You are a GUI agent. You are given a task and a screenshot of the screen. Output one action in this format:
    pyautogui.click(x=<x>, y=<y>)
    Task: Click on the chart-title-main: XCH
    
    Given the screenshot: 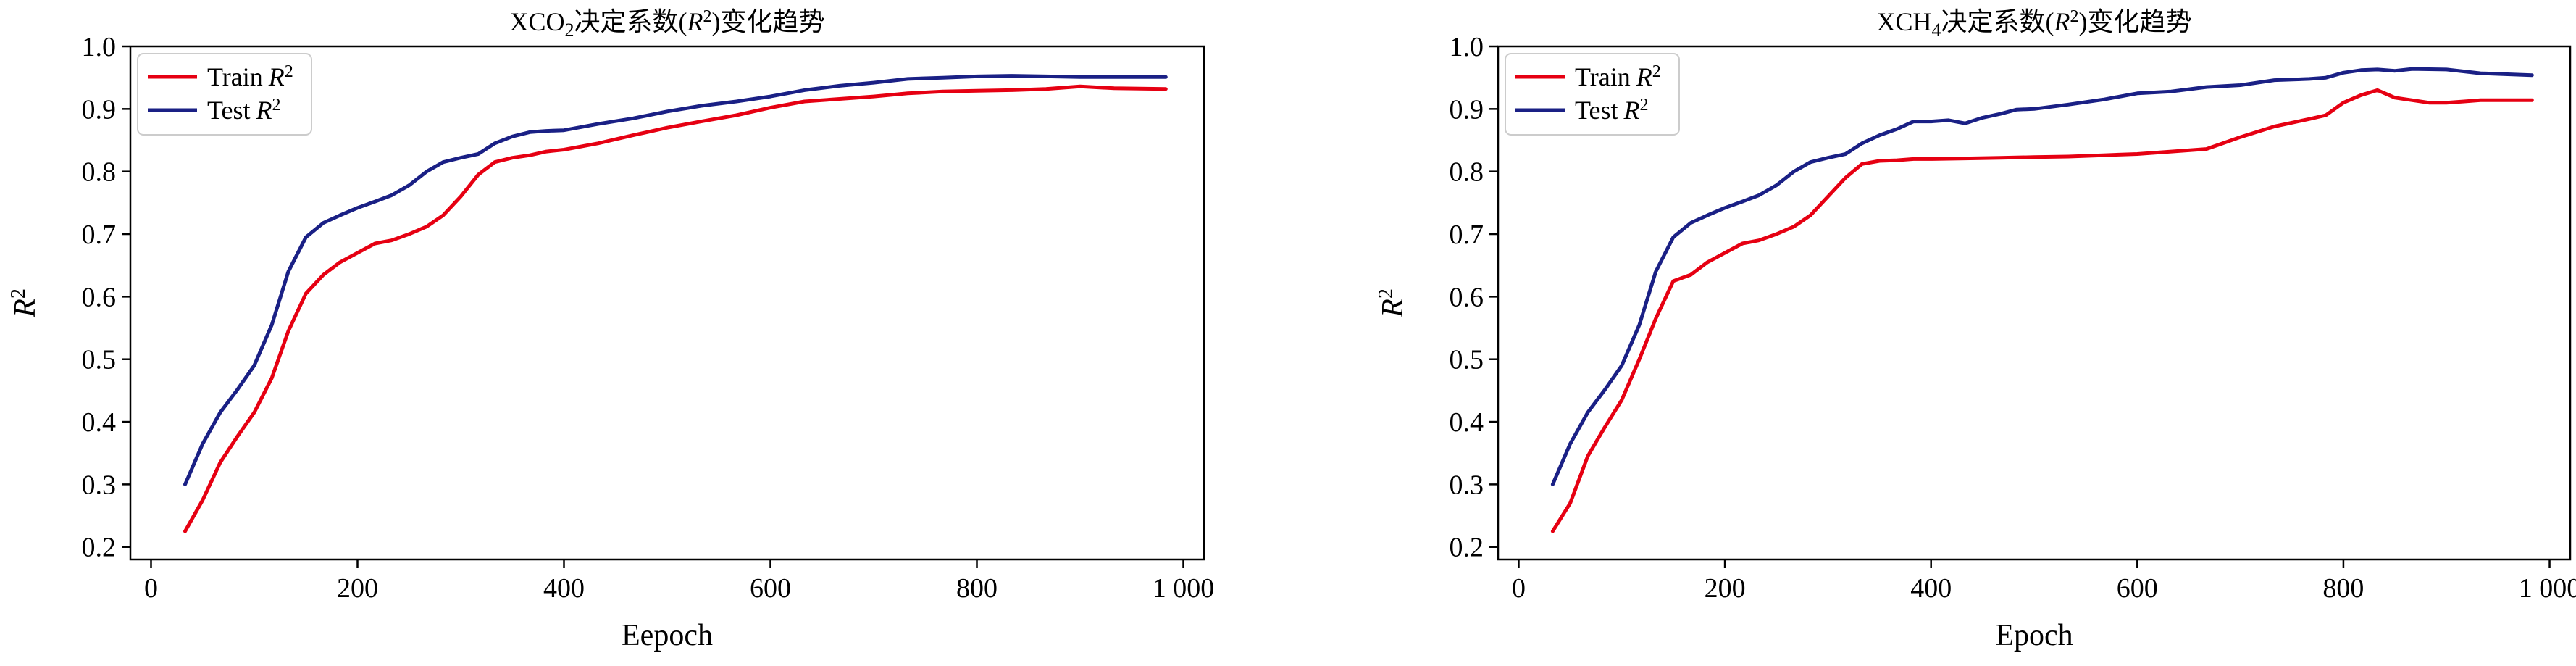 What is the action you would take?
    pyautogui.click(x=1903, y=21)
    